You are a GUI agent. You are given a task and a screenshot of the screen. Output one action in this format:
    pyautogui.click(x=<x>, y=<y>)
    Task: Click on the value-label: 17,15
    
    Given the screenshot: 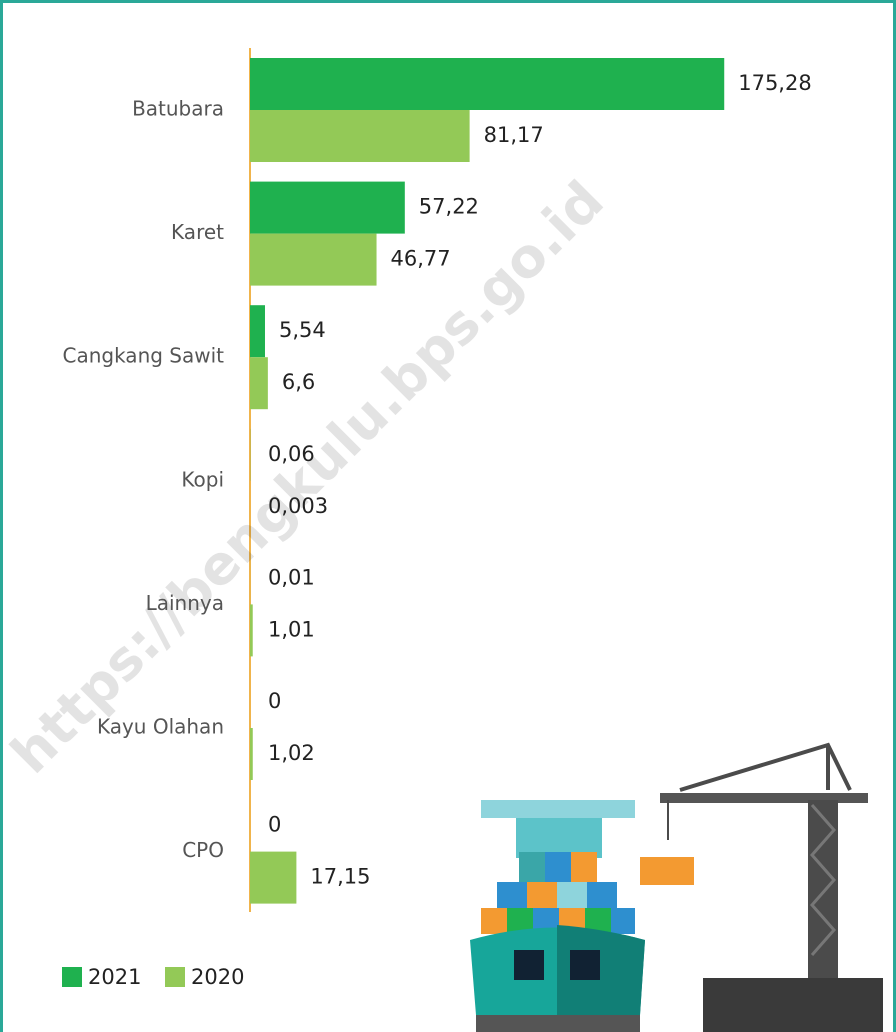 What is the action you would take?
    pyautogui.click(x=340, y=877)
    